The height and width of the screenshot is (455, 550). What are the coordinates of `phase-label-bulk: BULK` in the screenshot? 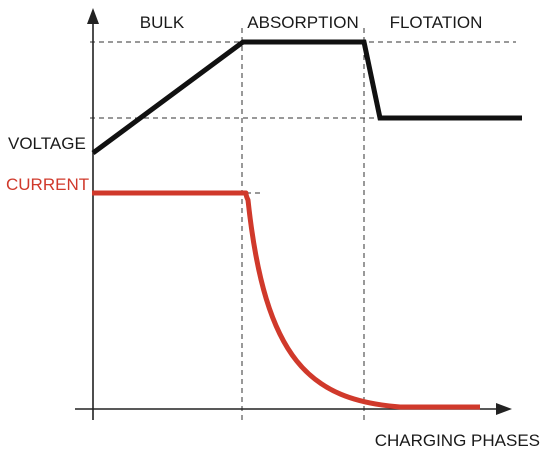 It's located at (162, 22).